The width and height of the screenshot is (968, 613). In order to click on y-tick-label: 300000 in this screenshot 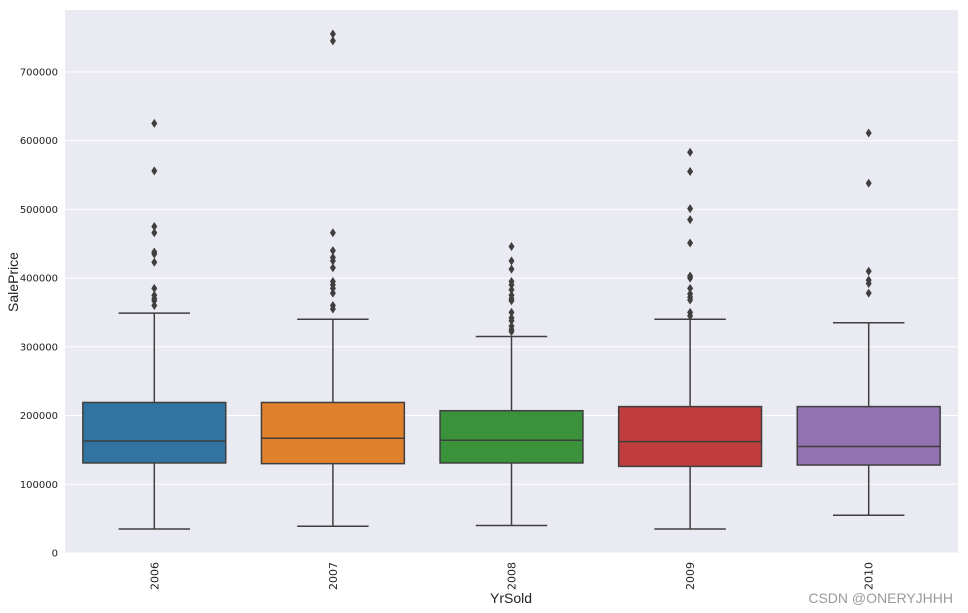, I will do `click(39, 347)`.